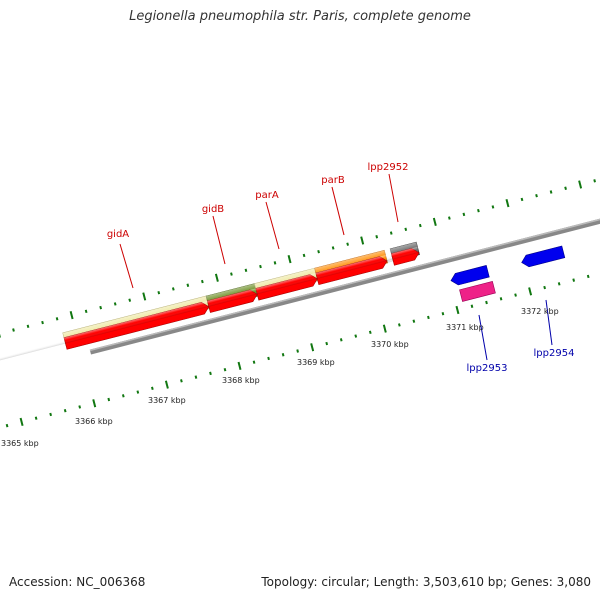 This screenshot has width=600, height=600. I want to click on kbp-label: 3371 kbp, so click(465, 327).